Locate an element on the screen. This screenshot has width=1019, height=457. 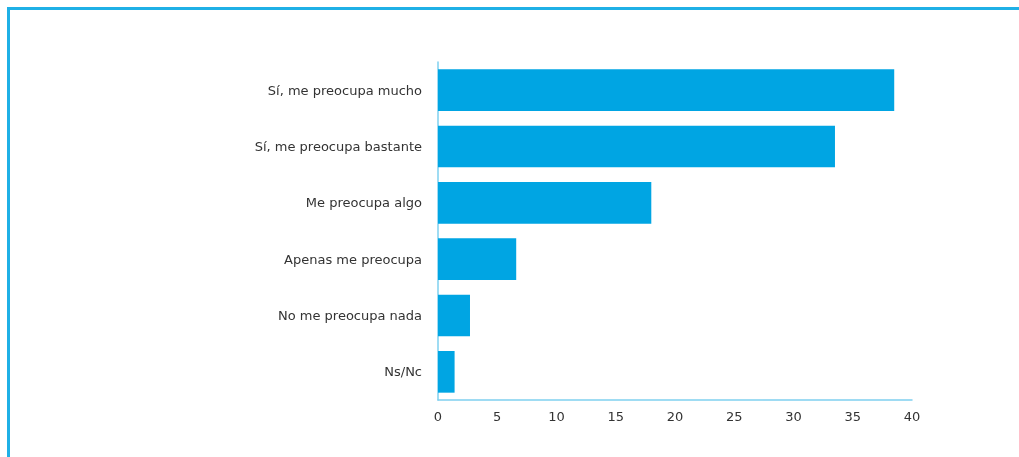
x-tick-label: 25 is located at coordinates (734, 416).